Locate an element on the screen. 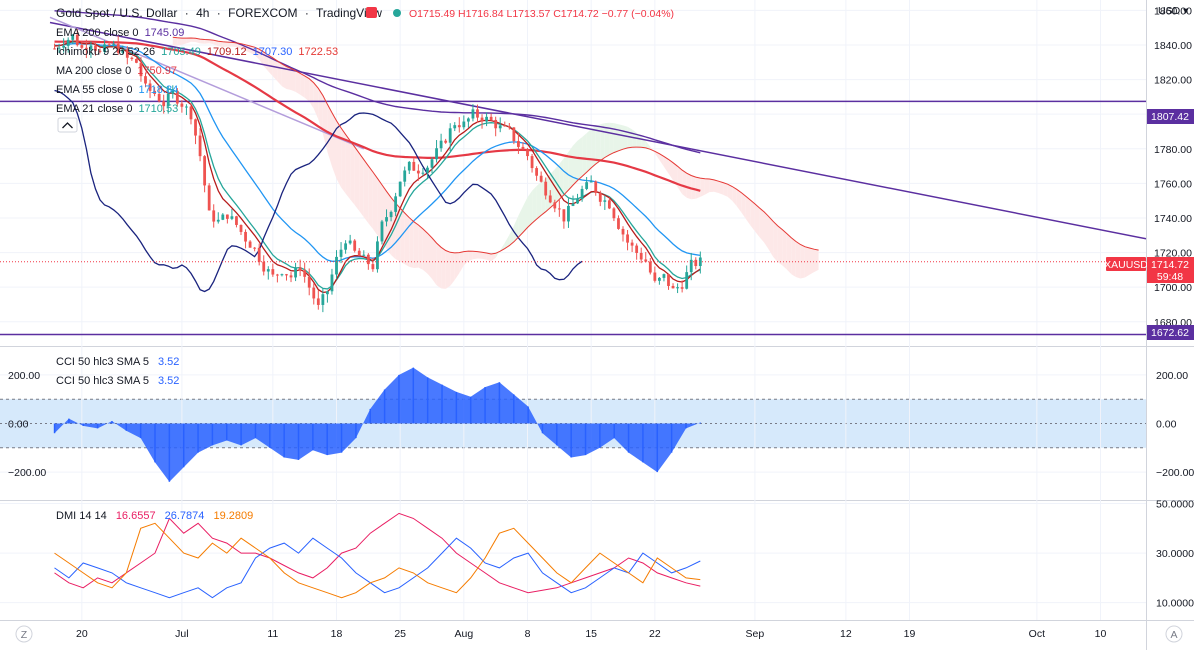 The height and width of the screenshot is (650, 1194). legend-collapse-button is located at coordinates (67, 125).